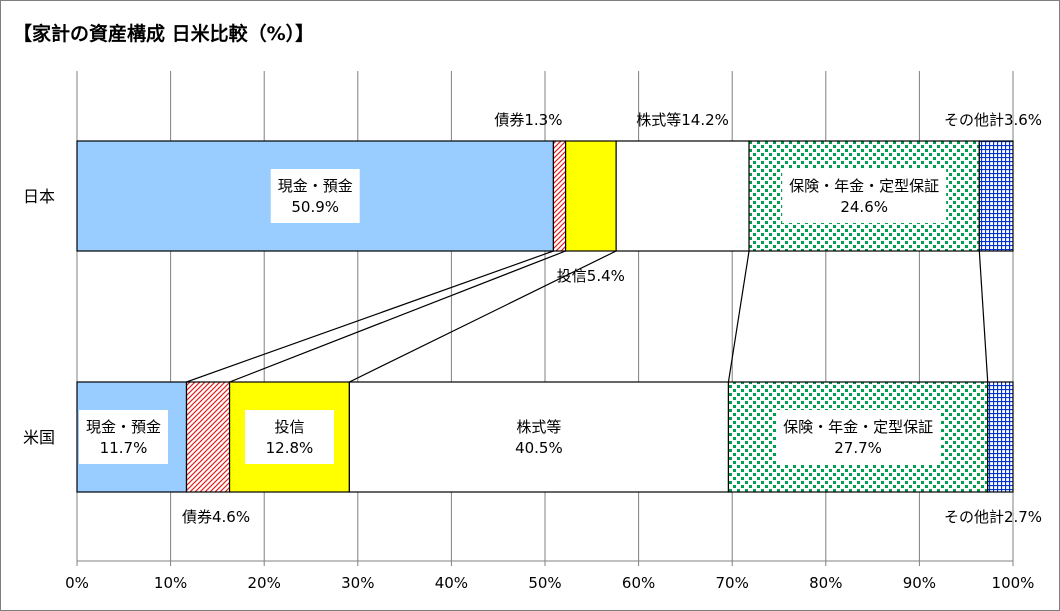 This screenshot has width=1060, height=611. I want to click on data-label: 株式等, so click(538, 427).